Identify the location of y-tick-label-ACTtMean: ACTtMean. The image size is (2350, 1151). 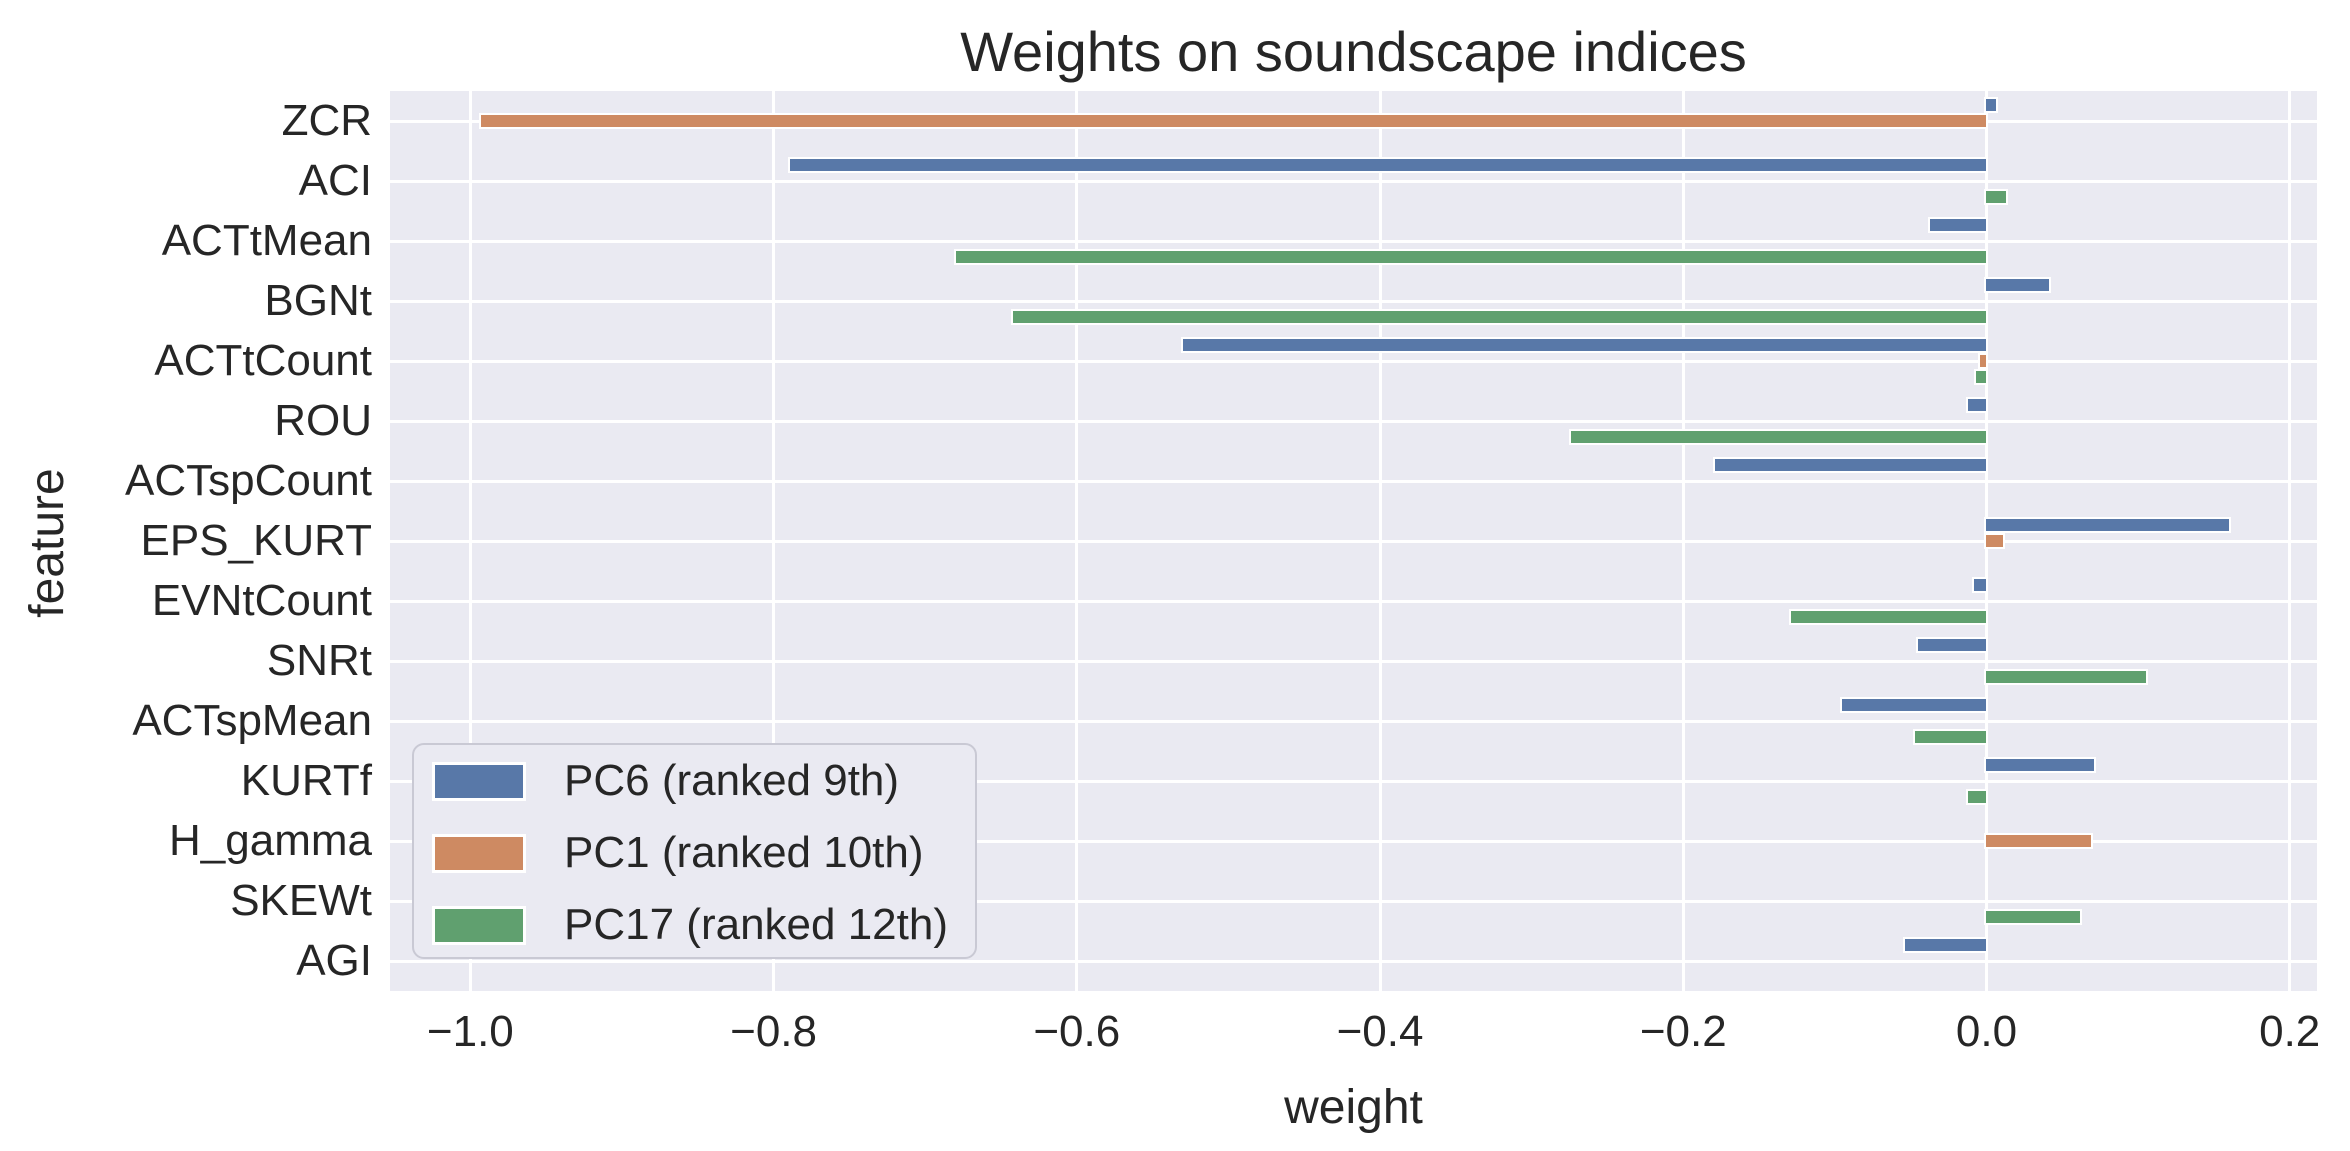
(266, 240).